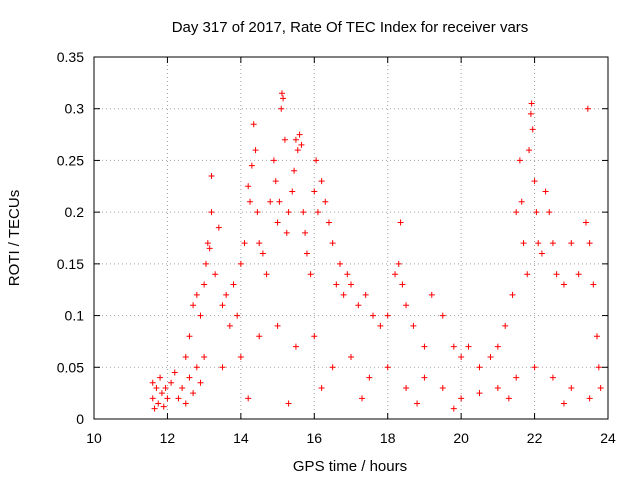  Describe the element at coordinates (241, 438) in the screenshot. I see `x-tick-label: 14` at that location.